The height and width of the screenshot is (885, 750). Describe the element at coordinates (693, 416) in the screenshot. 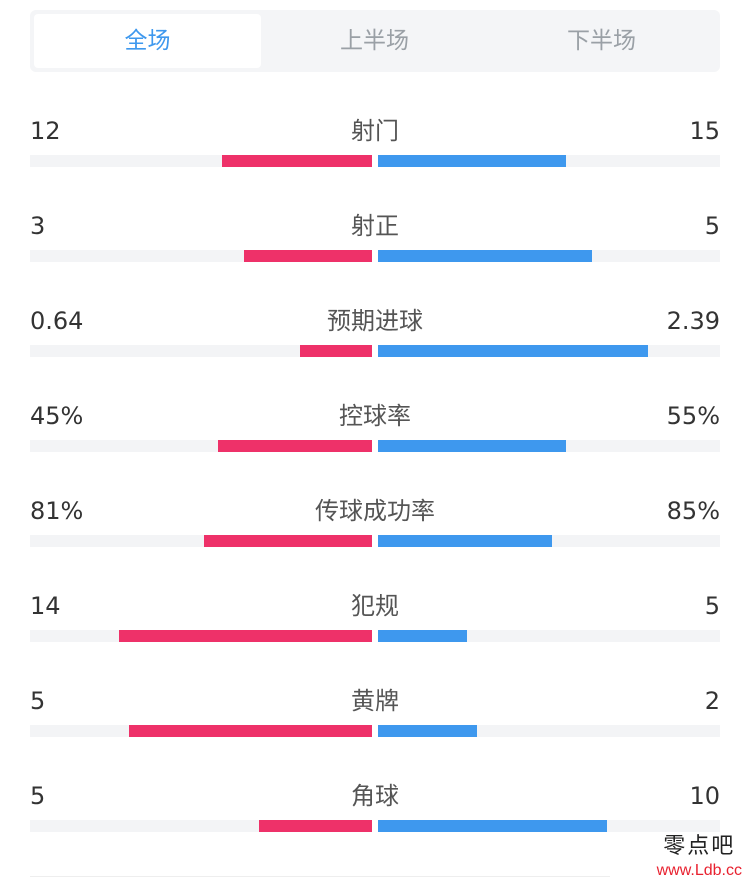

I see `away-value: 55%` at that location.